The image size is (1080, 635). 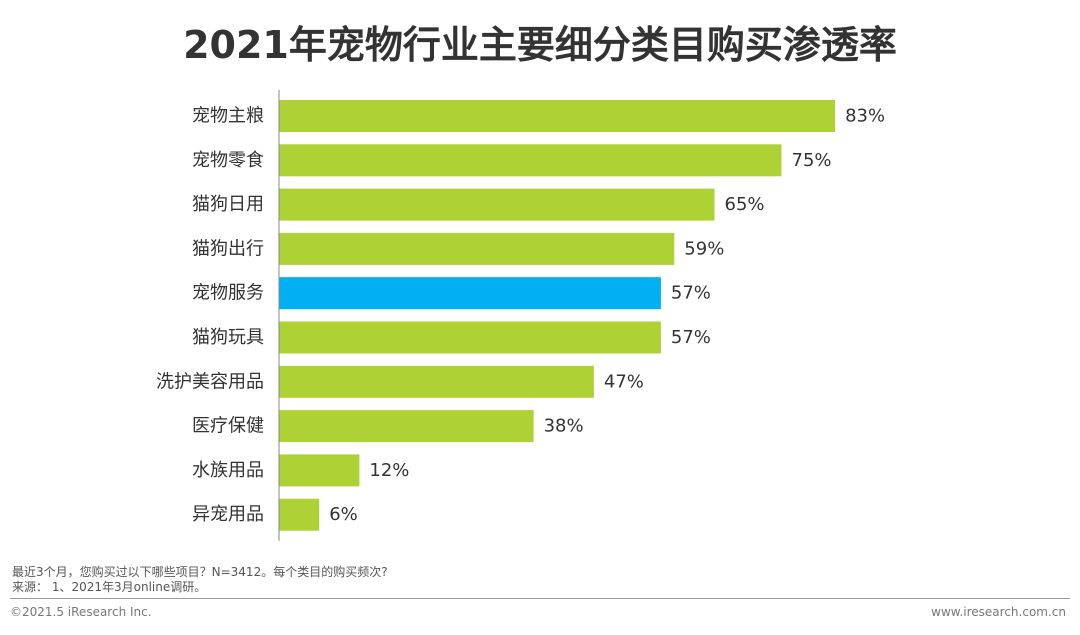 What do you see at coordinates (343, 514) in the screenshot?
I see `value-label: 6%` at bounding box center [343, 514].